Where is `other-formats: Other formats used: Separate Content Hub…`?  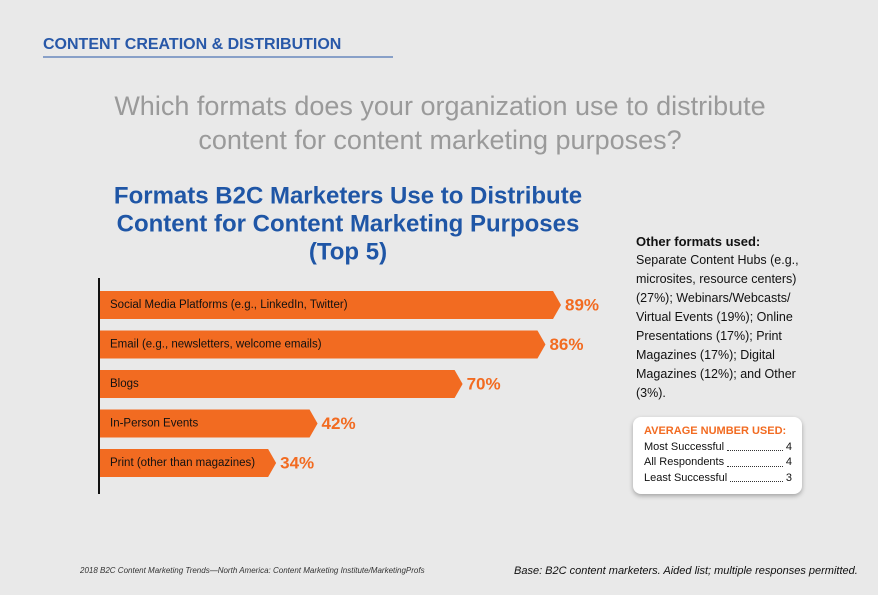
other-formats: Other formats used: Separate Content Hub… is located at coordinates (722, 317).